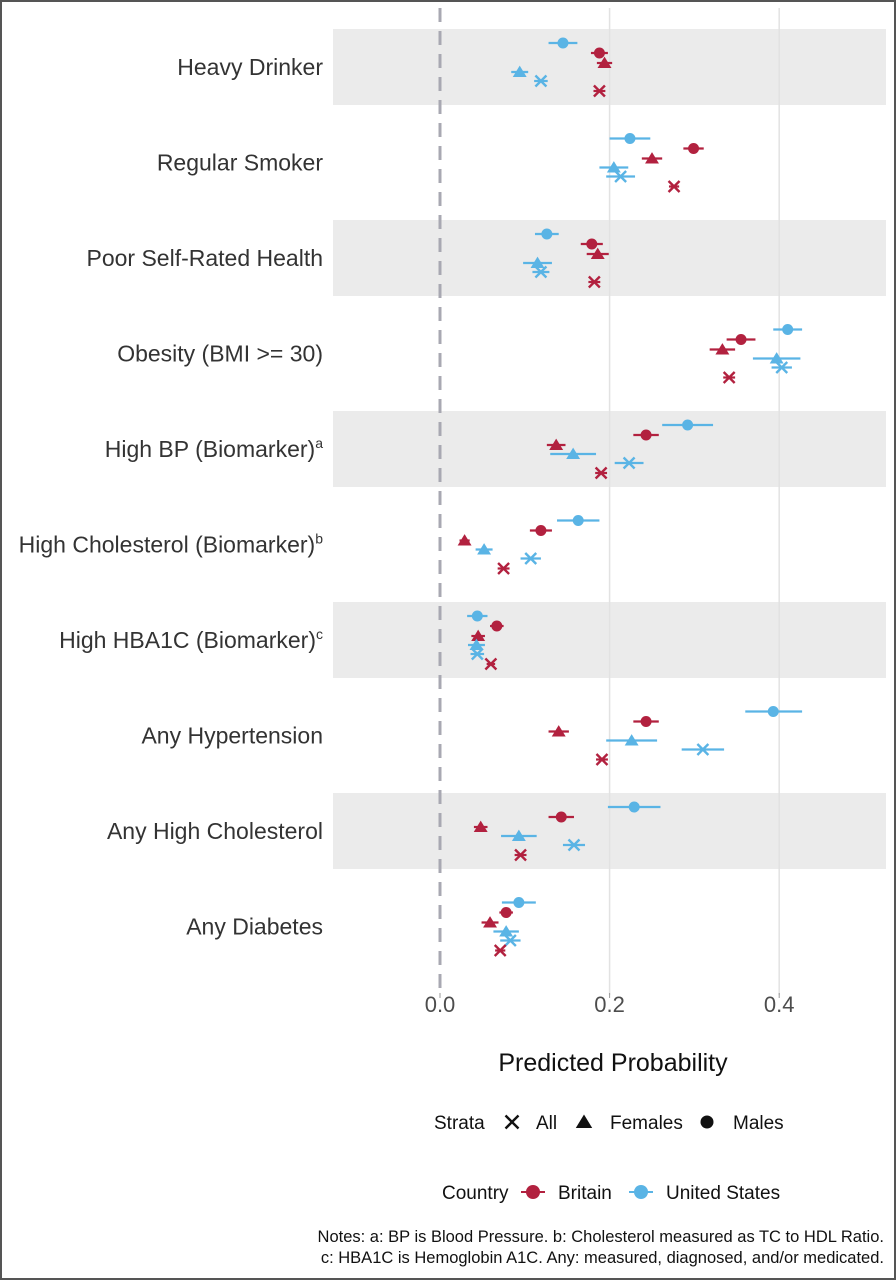 The height and width of the screenshot is (1280, 896). What do you see at coordinates (319, 539) in the screenshot?
I see `category-label-superscript: b` at bounding box center [319, 539].